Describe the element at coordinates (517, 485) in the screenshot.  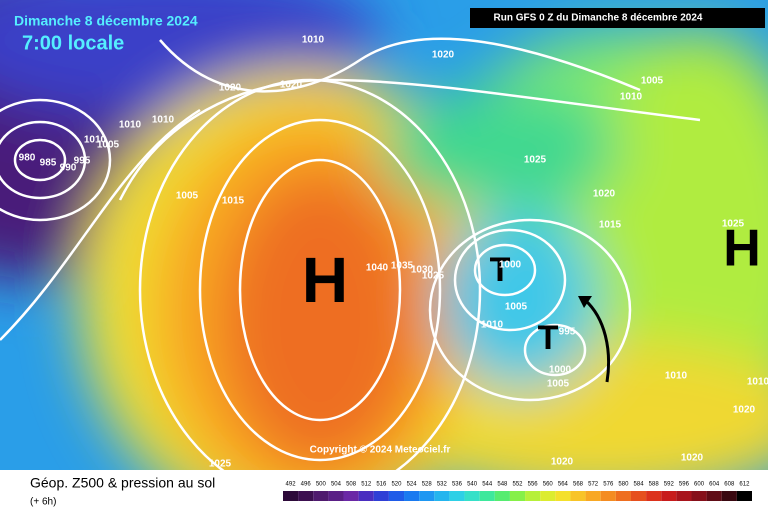
I see `legend-label: 552` at that location.